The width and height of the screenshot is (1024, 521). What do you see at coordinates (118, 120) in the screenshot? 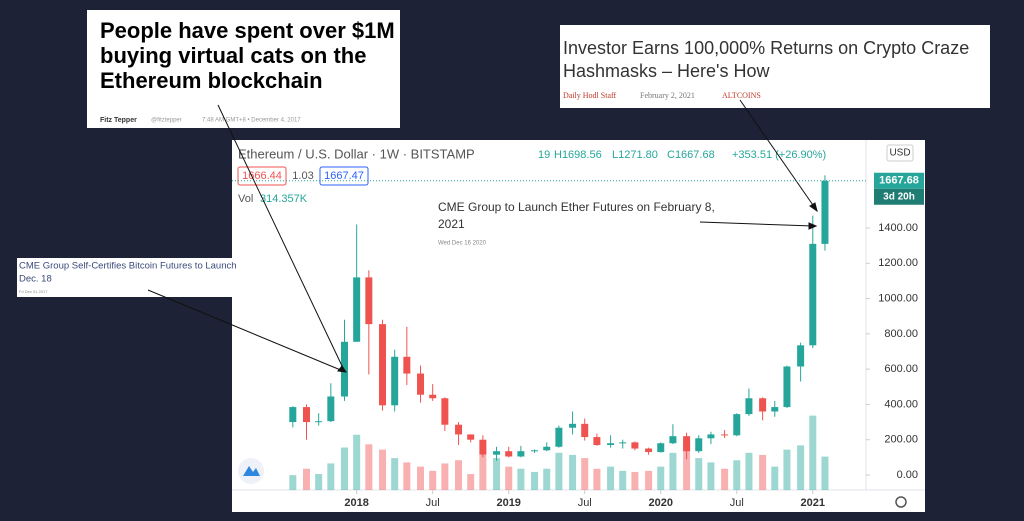
I see `author: Fitz Tepper` at bounding box center [118, 120].